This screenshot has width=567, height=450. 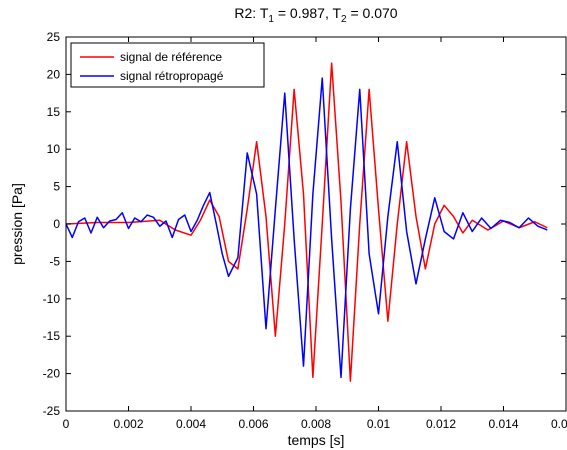 What do you see at coordinates (503, 424) in the screenshot?
I see `x-tick-label: 0.014` at bounding box center [503, 424].